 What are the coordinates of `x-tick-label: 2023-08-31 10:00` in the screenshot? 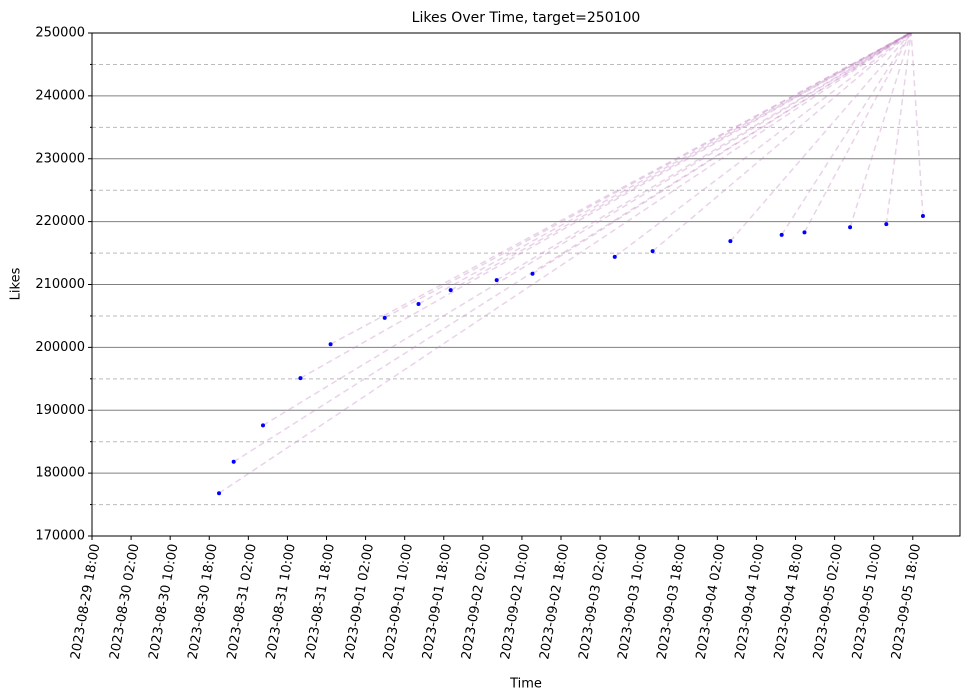 It's located at (281, 602).